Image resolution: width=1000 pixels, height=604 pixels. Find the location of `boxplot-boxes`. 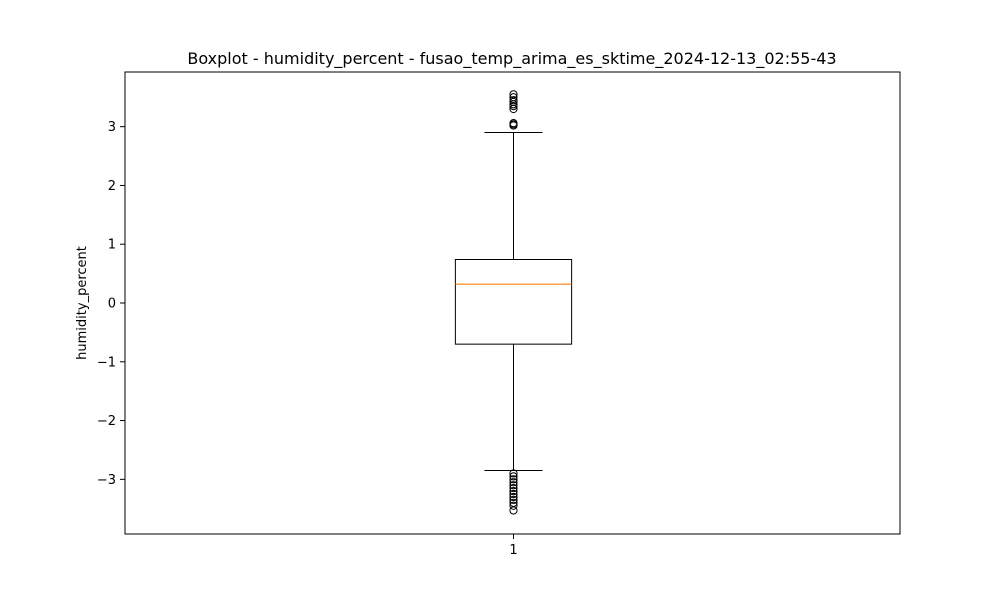

boxplot-boxes is located at coordinates (513, 302).